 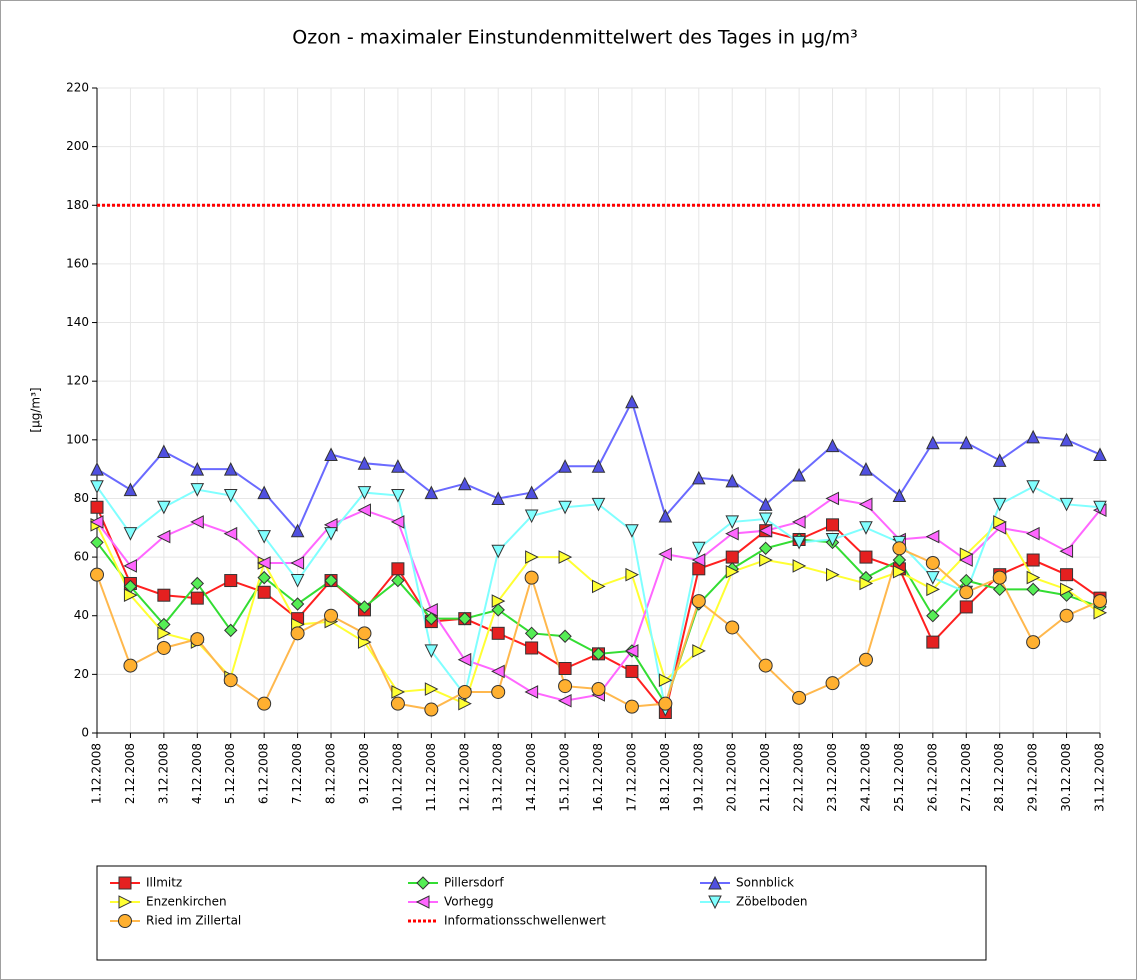 I want to click on x-tick-label: 15.12.2008, so click(x=565, y=777).